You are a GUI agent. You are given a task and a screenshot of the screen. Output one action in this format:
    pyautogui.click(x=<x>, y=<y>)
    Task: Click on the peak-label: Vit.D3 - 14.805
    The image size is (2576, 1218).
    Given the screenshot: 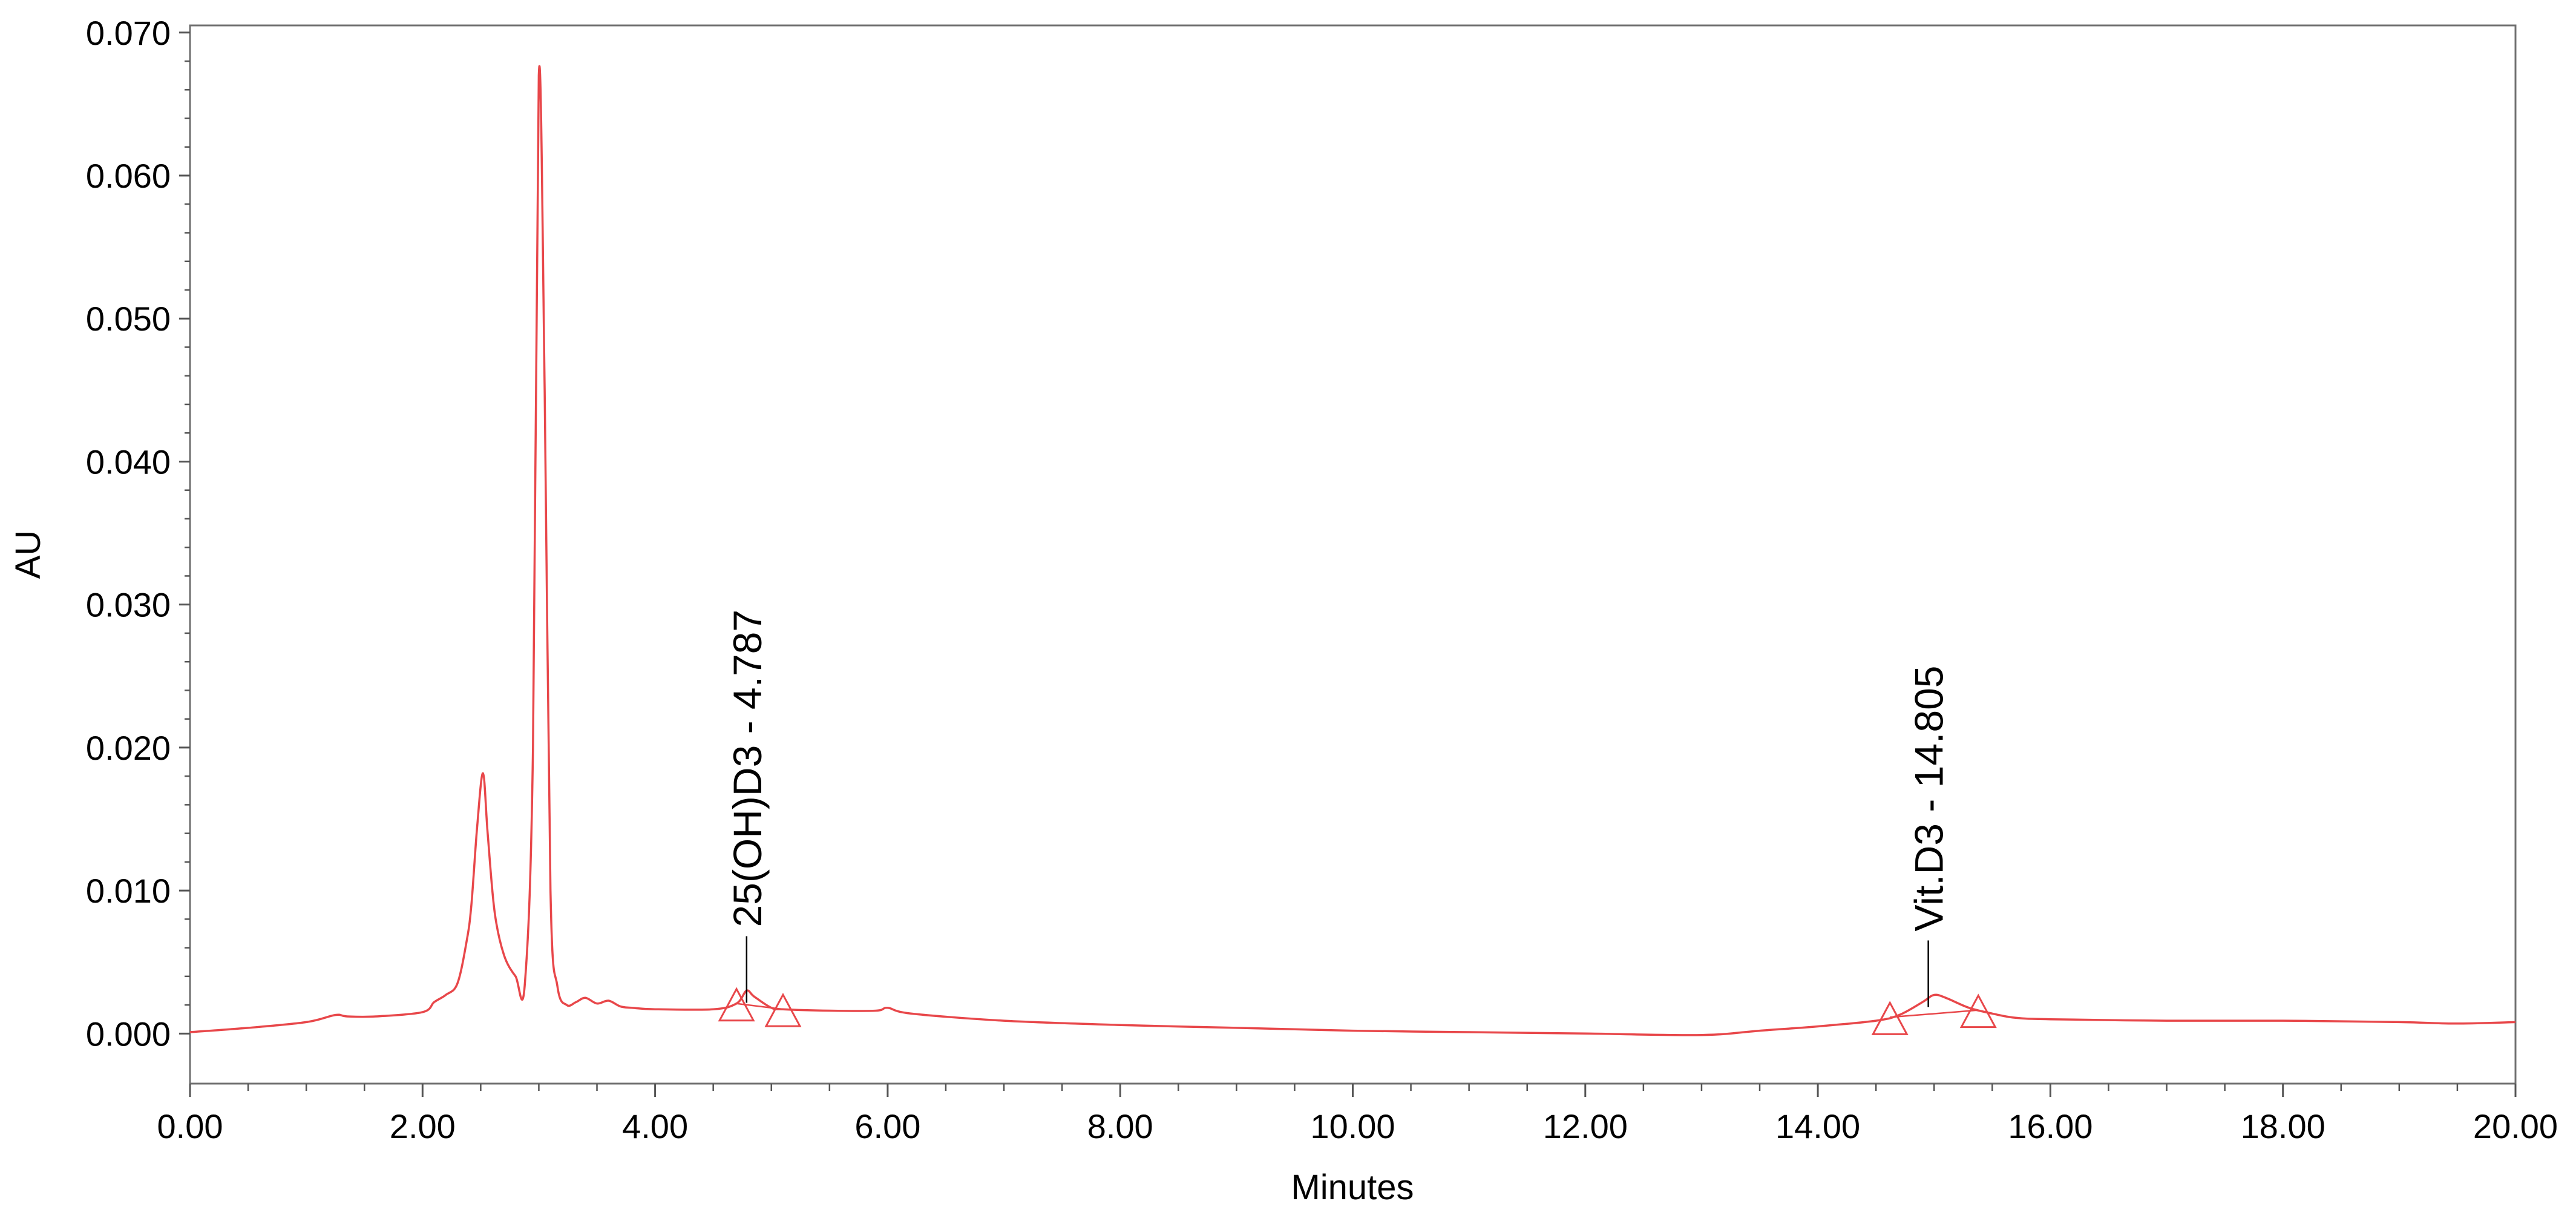 What is the action you would take?
    pyautogui.click(x=1929, y=798)
    